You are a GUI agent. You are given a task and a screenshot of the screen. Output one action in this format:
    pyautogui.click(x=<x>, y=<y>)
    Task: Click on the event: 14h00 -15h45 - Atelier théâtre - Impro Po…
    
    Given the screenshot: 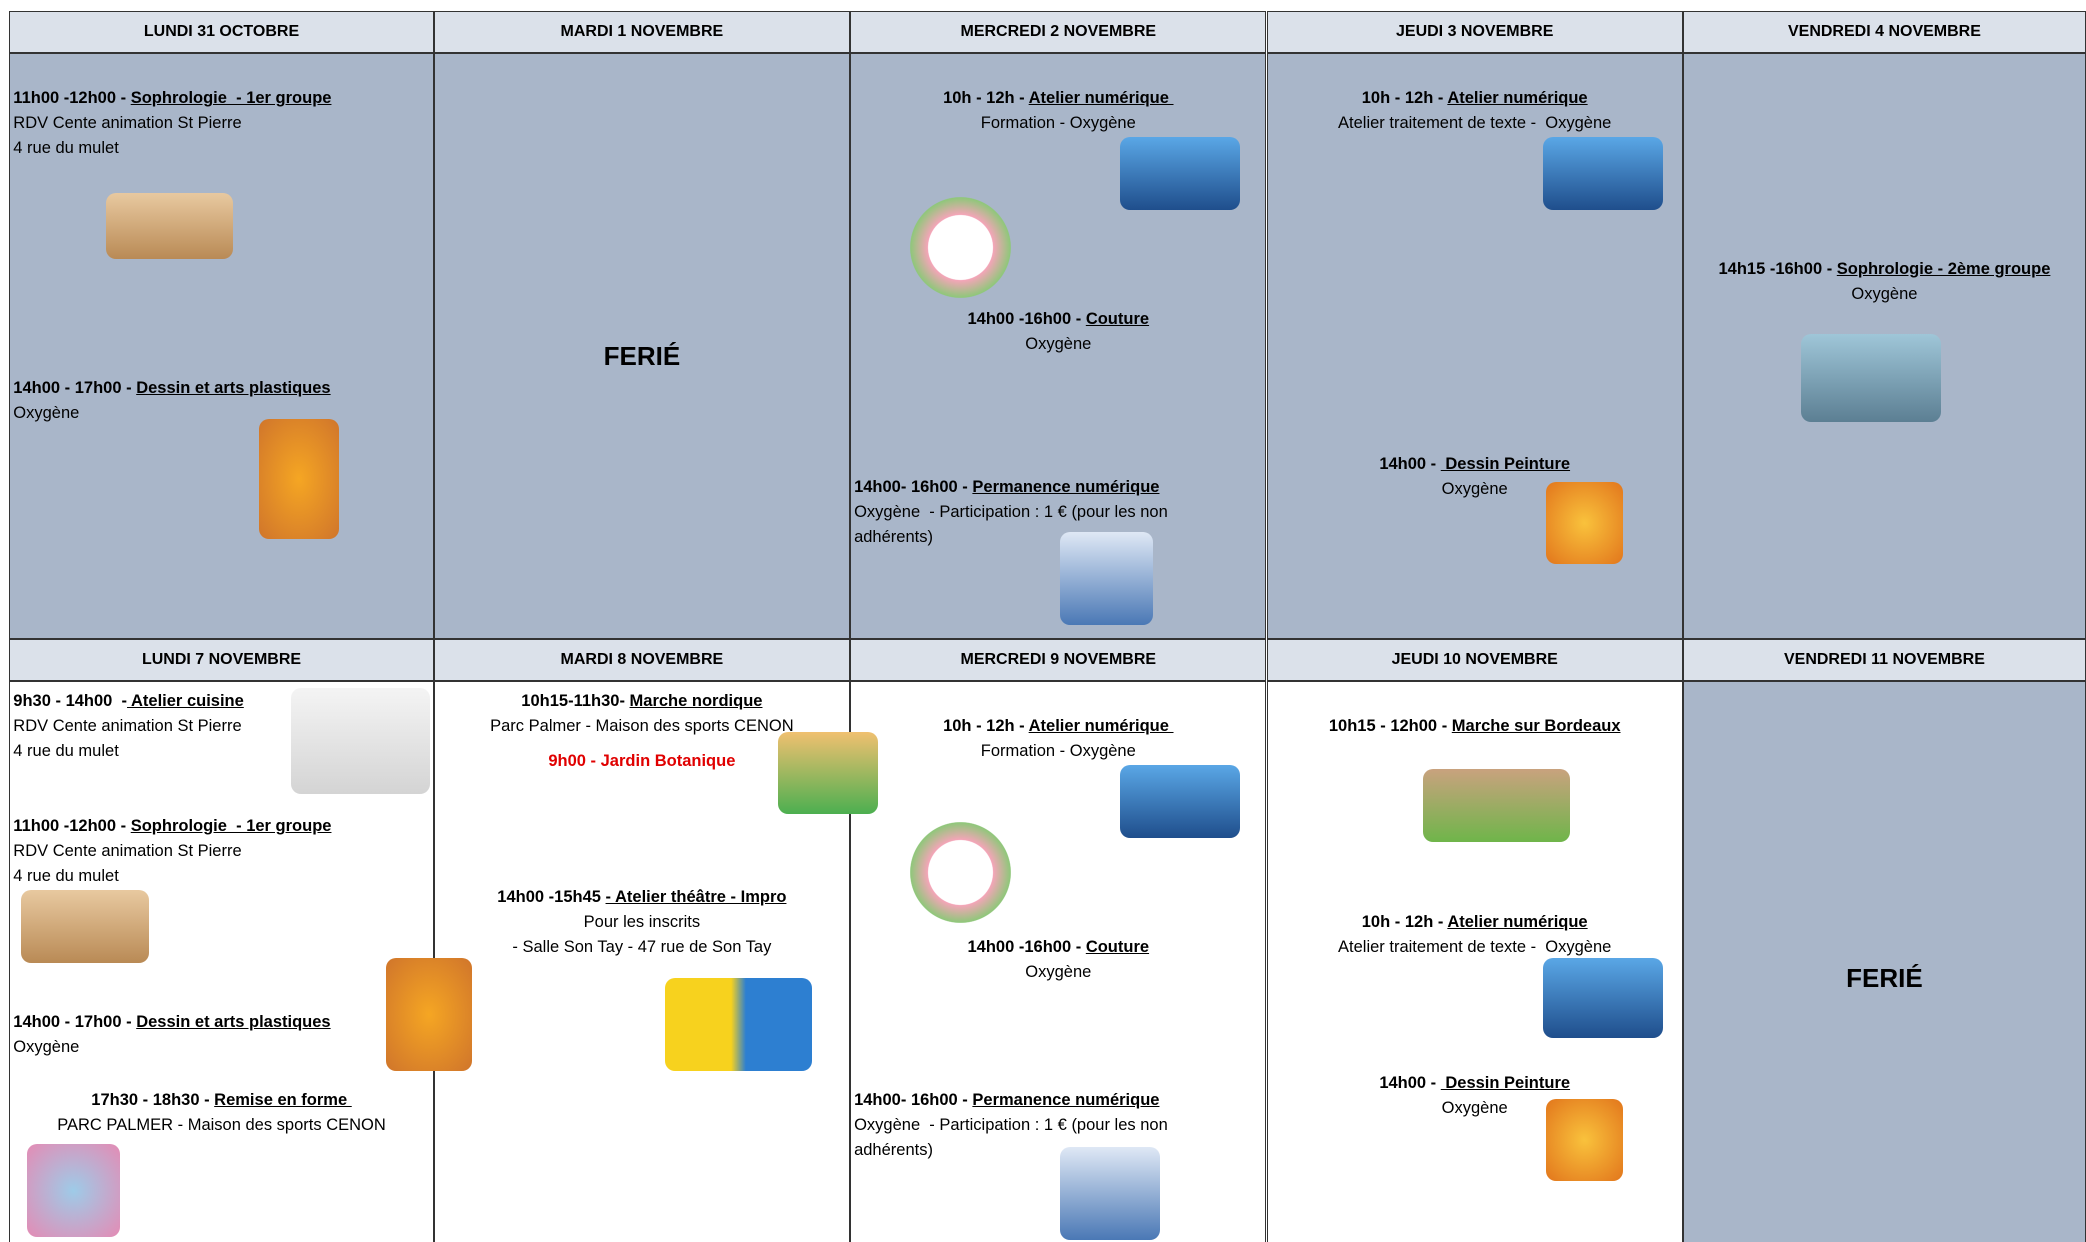 What is the action you would take?
    pyautogui.click(x=642, y=922)
    